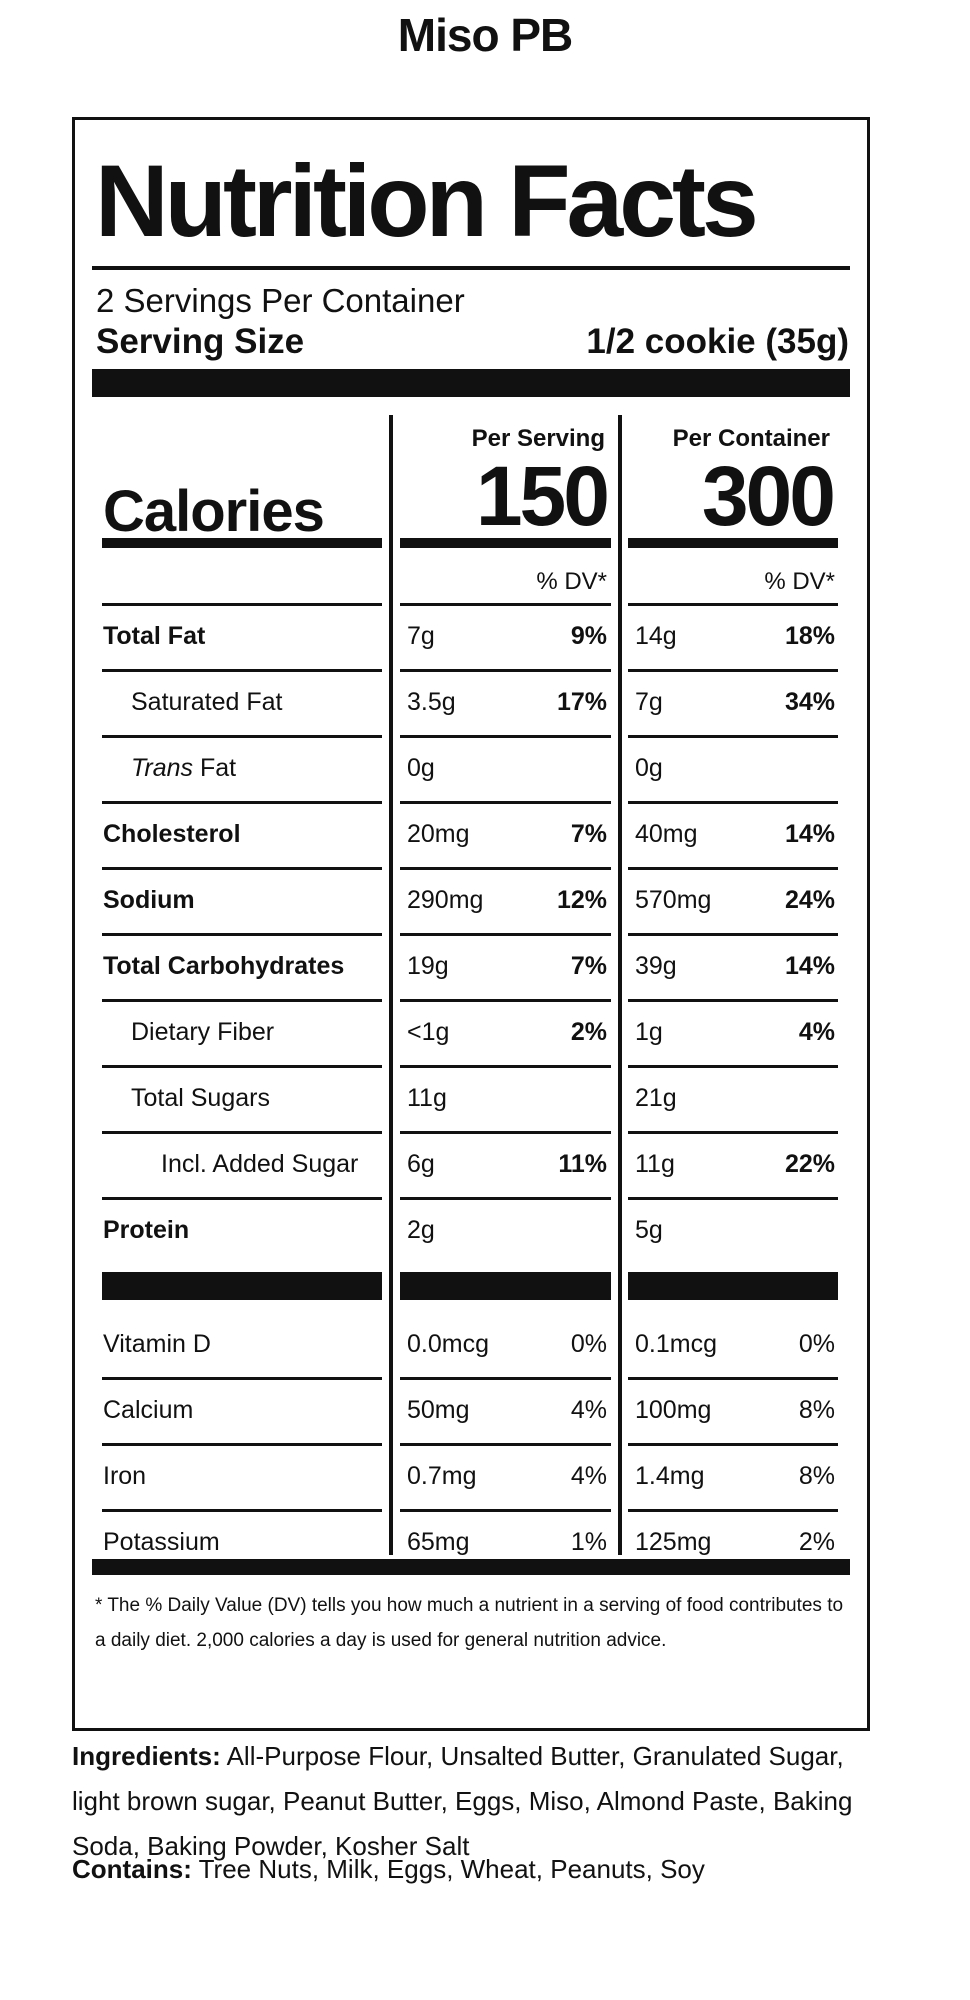  What do you see at coordinates (673, 1410) in the screenshot?
I see `container-amount: 100mg` at bounding box center [673, 1410].